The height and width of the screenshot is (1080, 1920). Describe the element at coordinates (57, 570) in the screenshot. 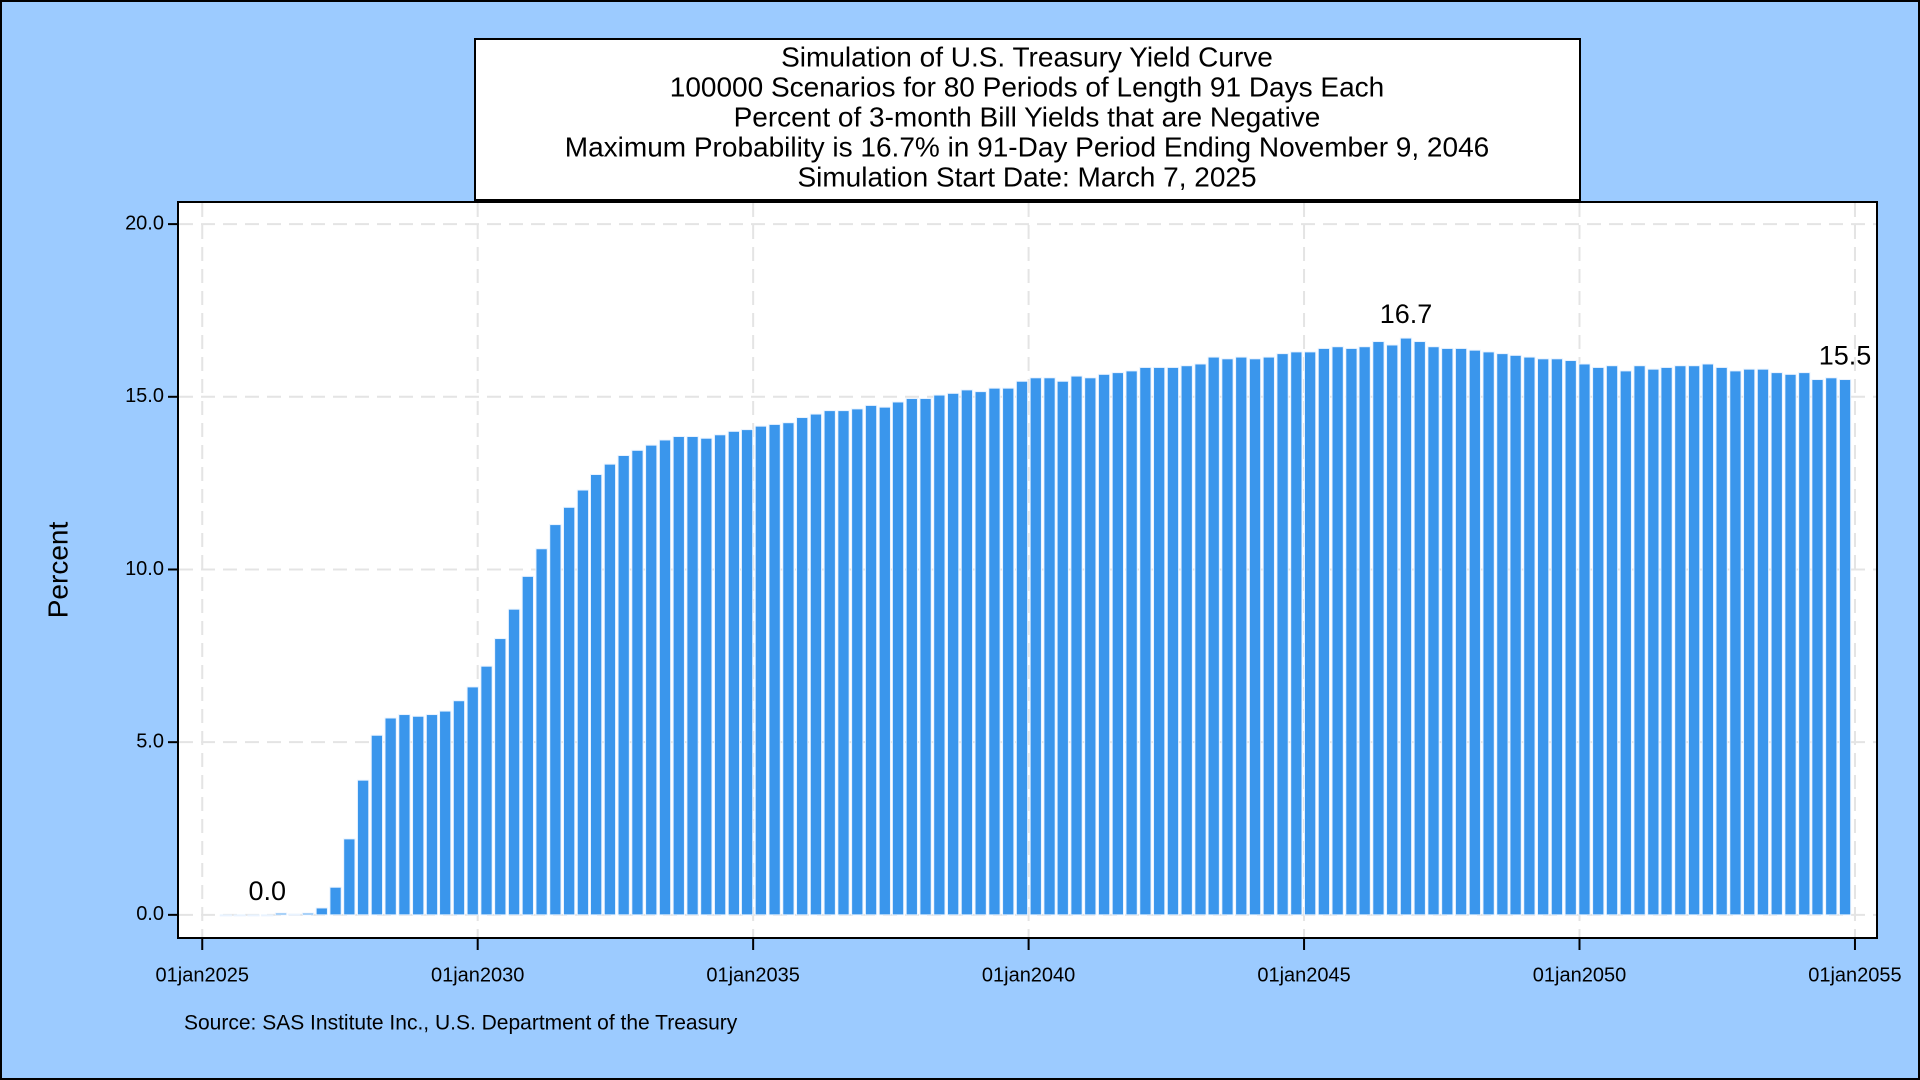

I see `y-axis-label: Percent` at that location.